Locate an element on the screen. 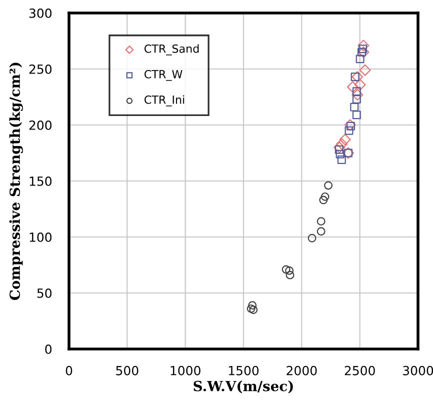 This screenshot has width=433, height=409. y-tick-label: 200 is located at coordinates (40, 125).